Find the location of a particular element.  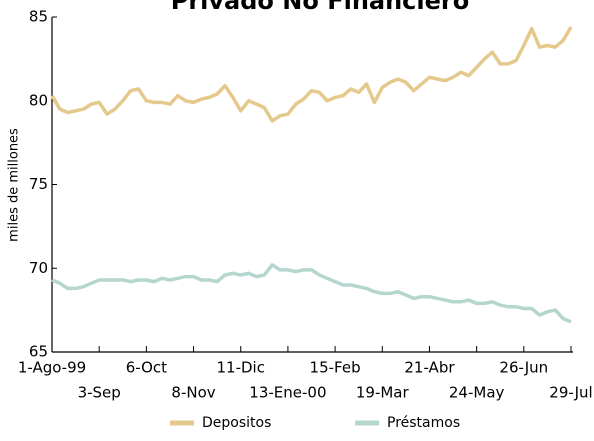

x-tick-label: 15-Feb is located at coordinates (335, 368).